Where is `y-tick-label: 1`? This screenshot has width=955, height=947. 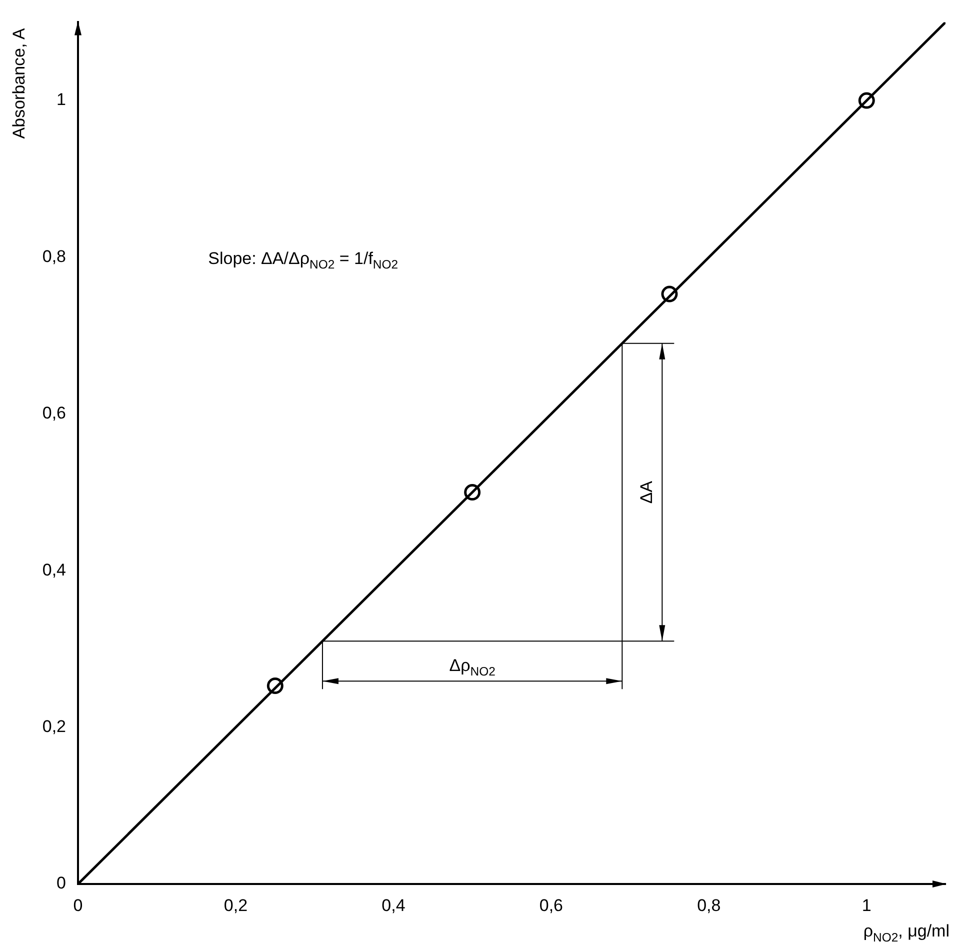
y-tick-label: 1 is located at coordinates (61, 100).